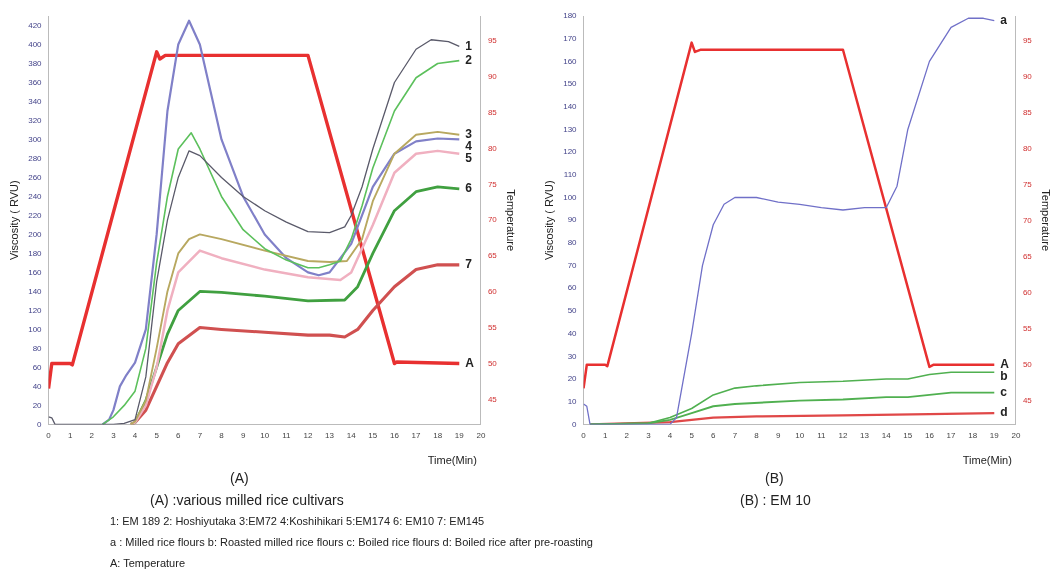 The width and height of the screenshot is (1060, 582). Describe the element at coordinates (35, 139) in the screenshot. I see `y-tick-label: 300` at that location.